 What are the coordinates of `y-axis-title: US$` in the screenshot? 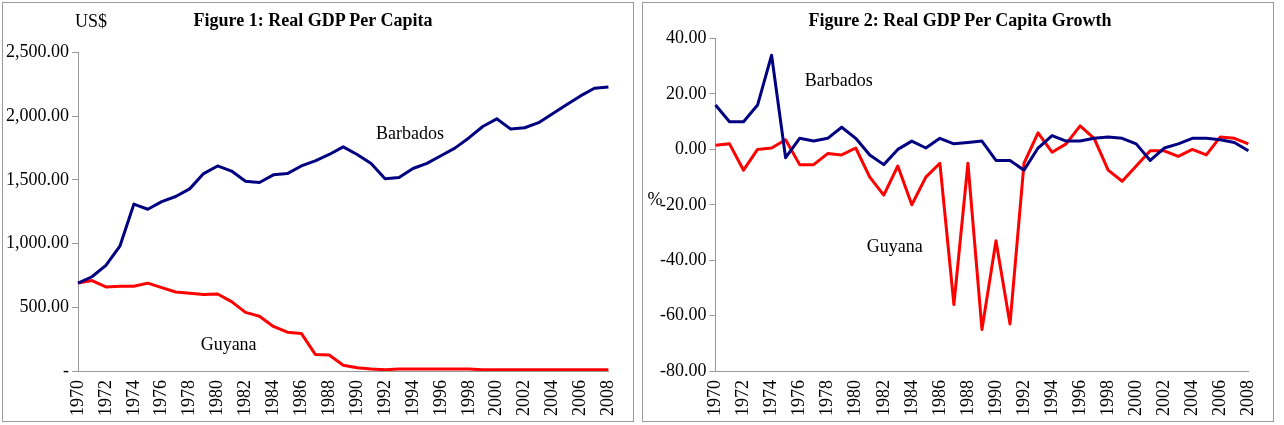 It's located at (91, 21).